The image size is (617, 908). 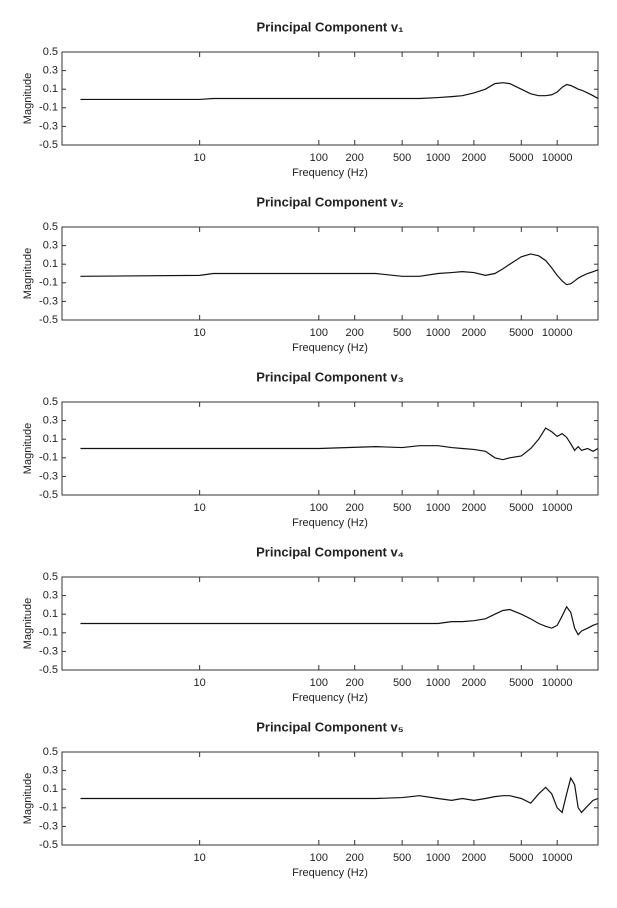 What do you see at coordinates (330, 551) in the screenshot?
I see `chart-title: Principal Component v₄` at bounding box center [330, 551].